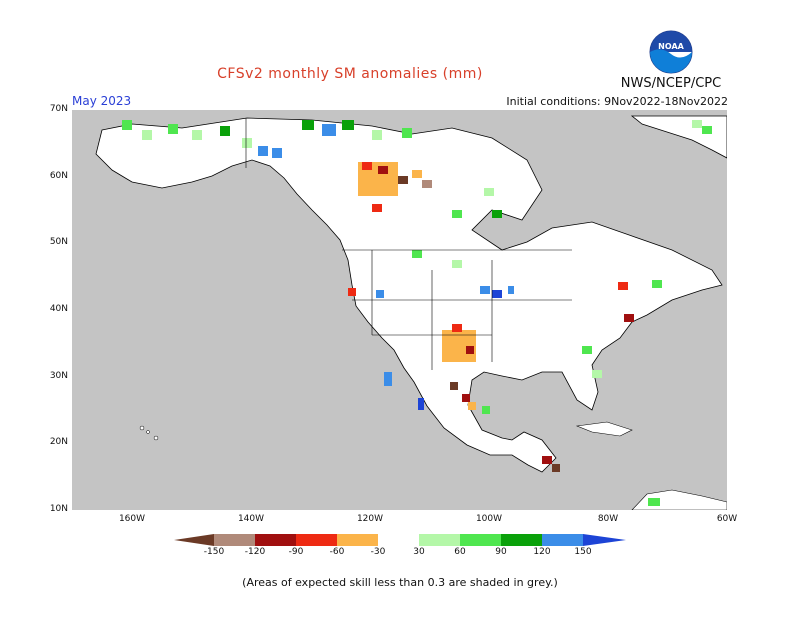  What do you see at coordinates (378, 552) in the screenshot?
I see `legend-tick: -30` at bounding box center [378, 552].